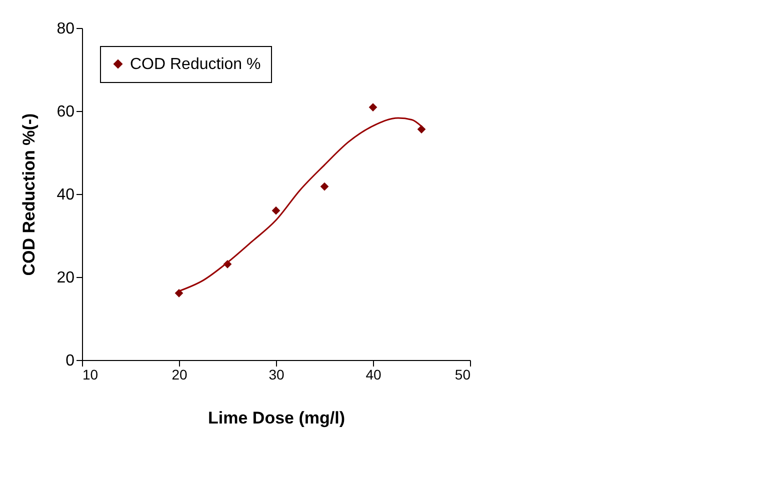  I want to click on x-axis-title: Lime Dose (mg/l), so click(276, 418).